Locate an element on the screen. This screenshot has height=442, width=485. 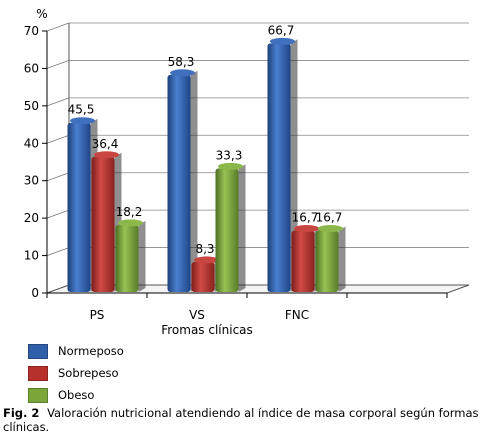
legend-label: Sobrepeso is located at coordinates (88, 373).